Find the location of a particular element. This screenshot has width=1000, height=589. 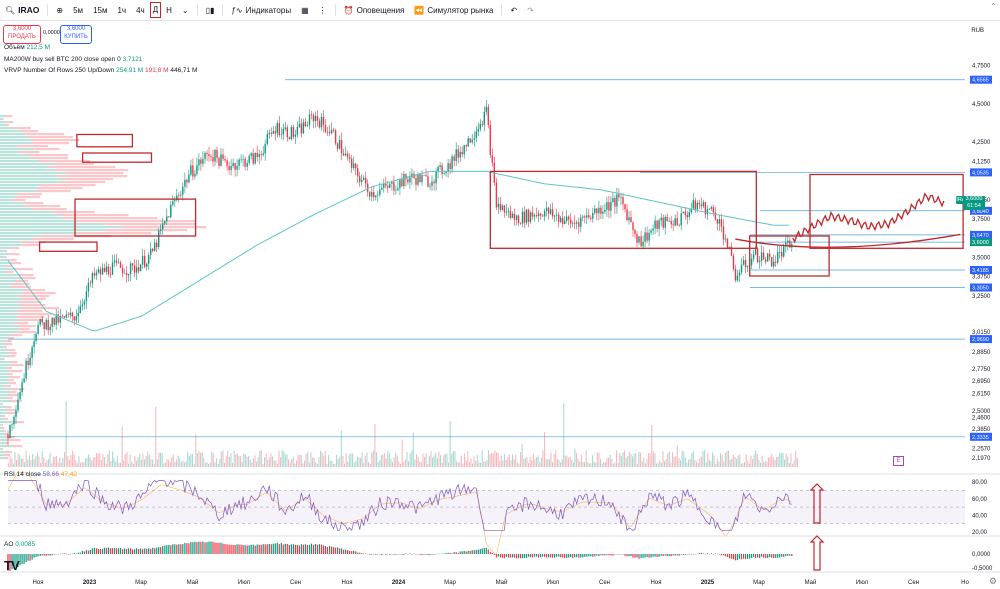

level-badge-label: 3,6470 is located at coordinates (980, 236).